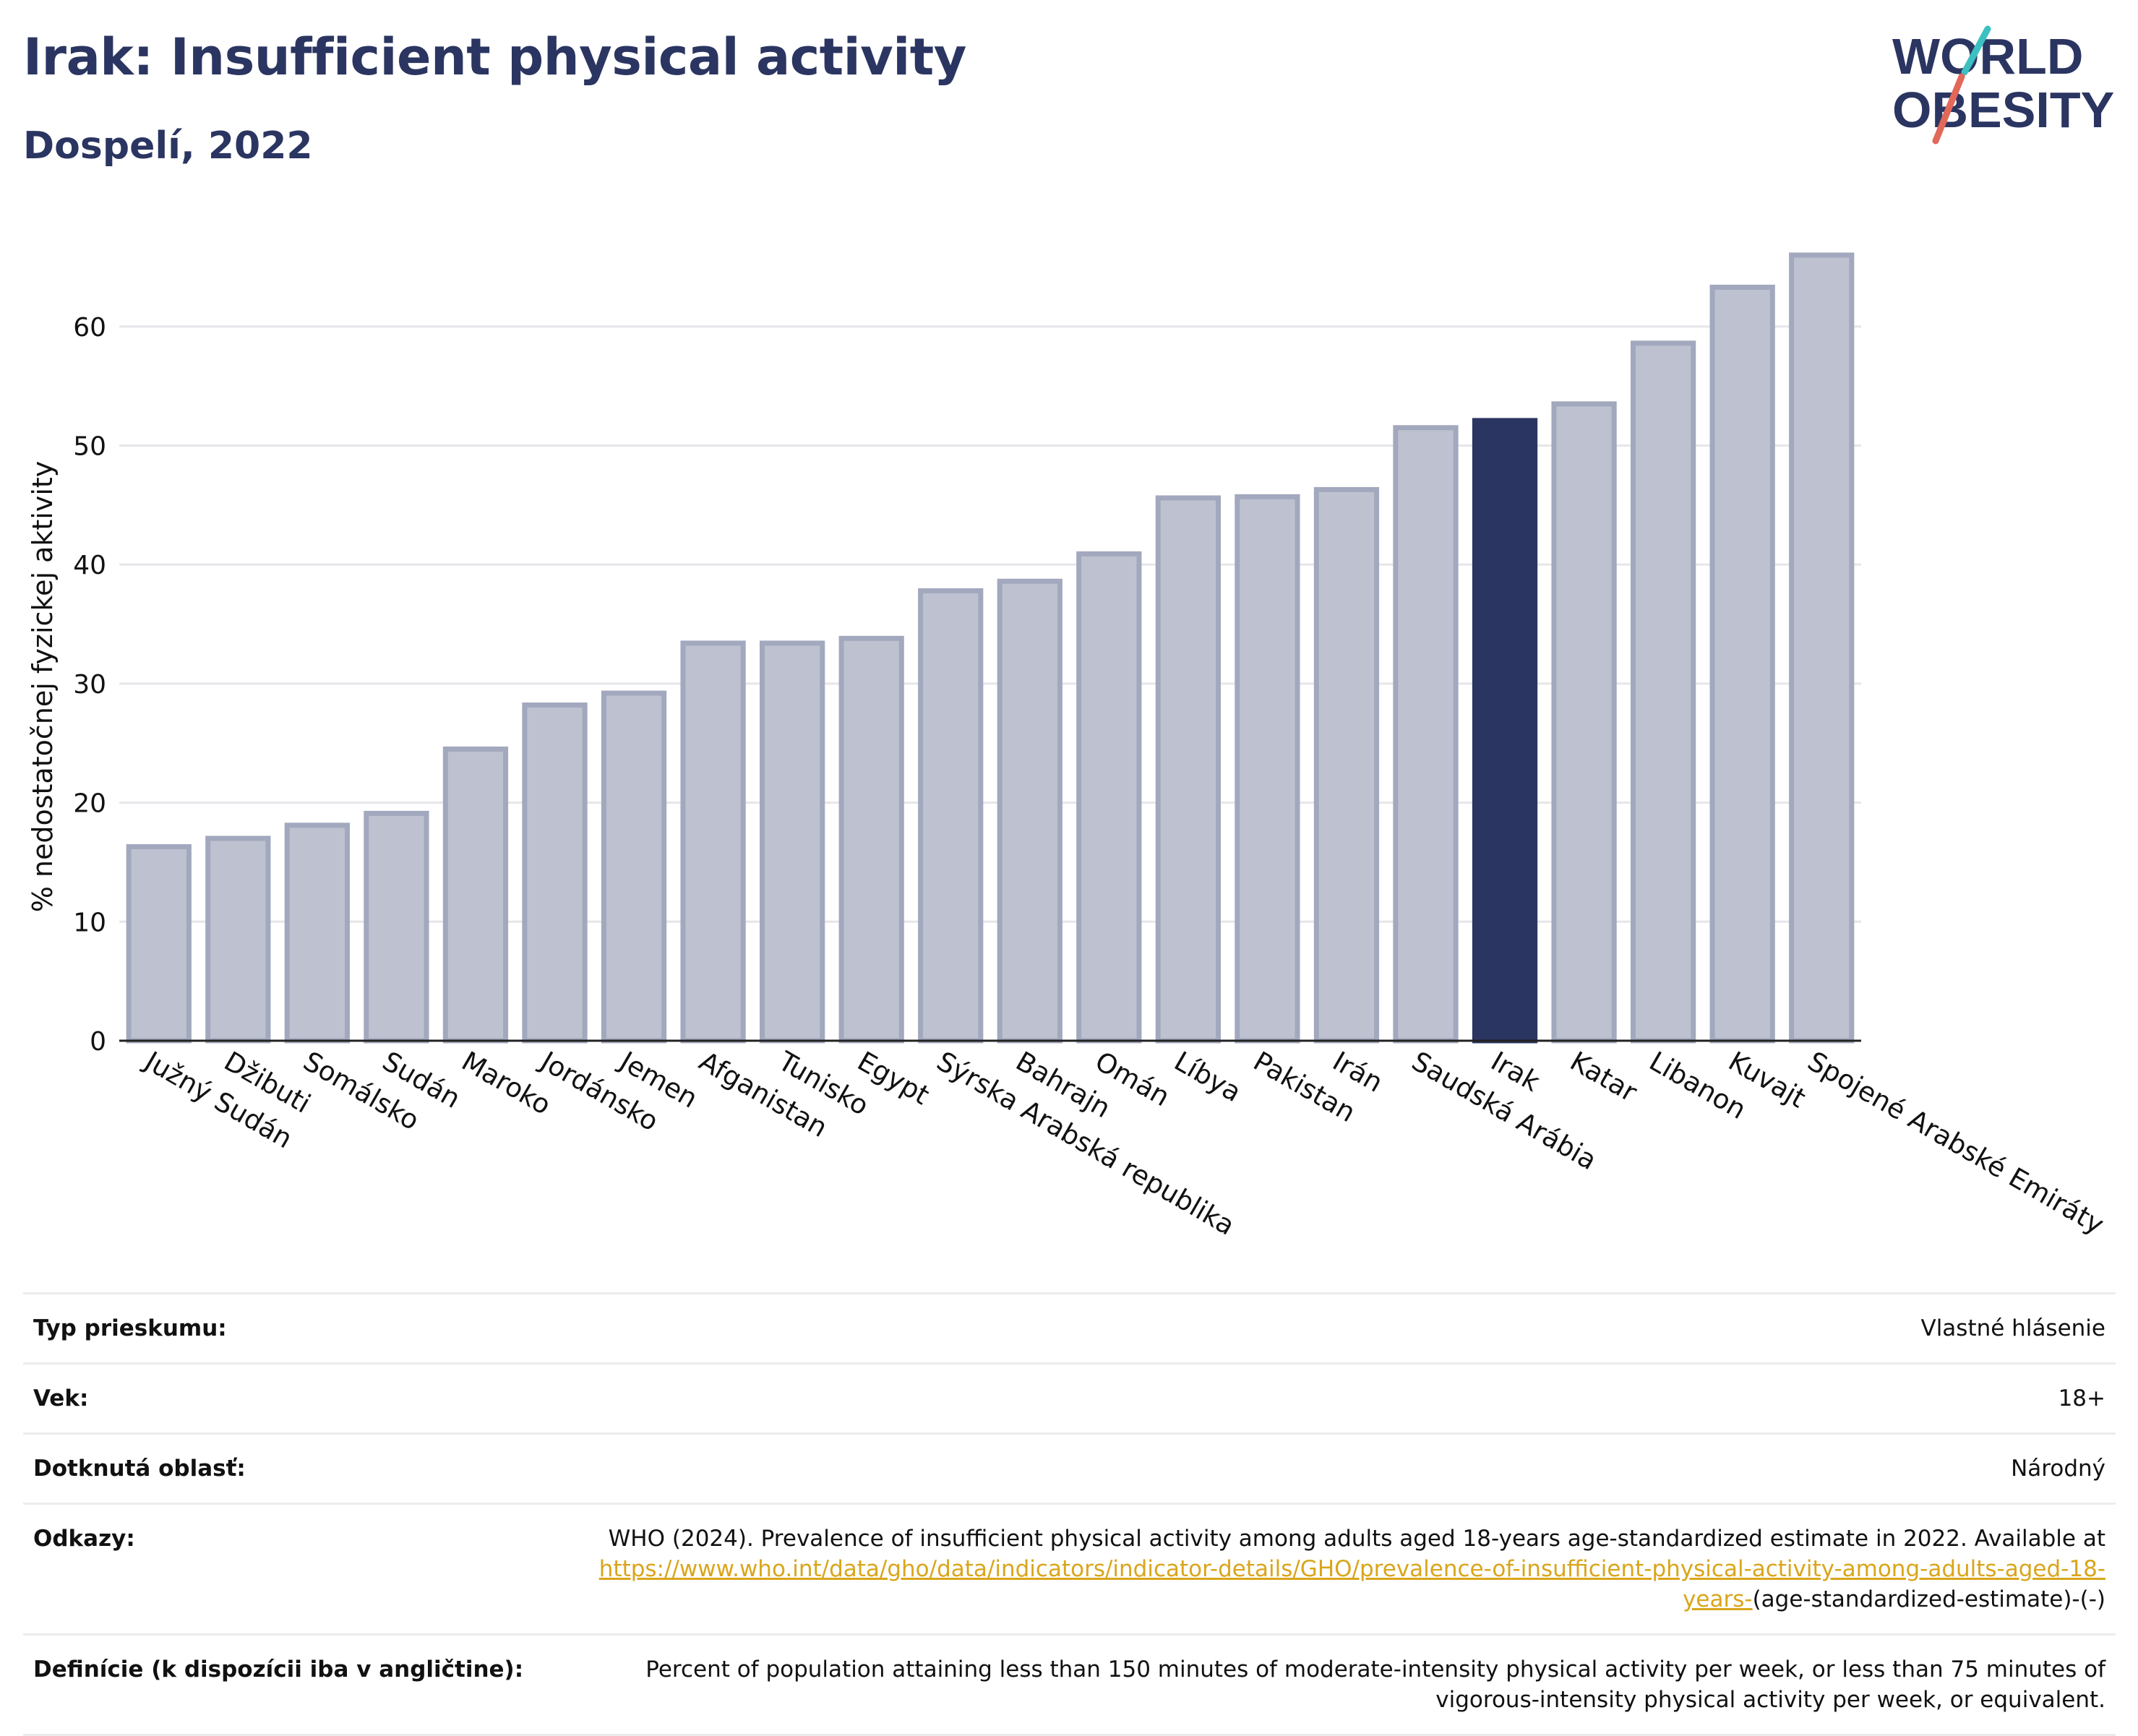 The height and width of the screenshot is (1736, 2138). What do you see at coordinates (43, 687) in the screenshot?
I see `y-axis-label: % nedostatočnej fyzickej aktivity` at bounding box center [43, 687].